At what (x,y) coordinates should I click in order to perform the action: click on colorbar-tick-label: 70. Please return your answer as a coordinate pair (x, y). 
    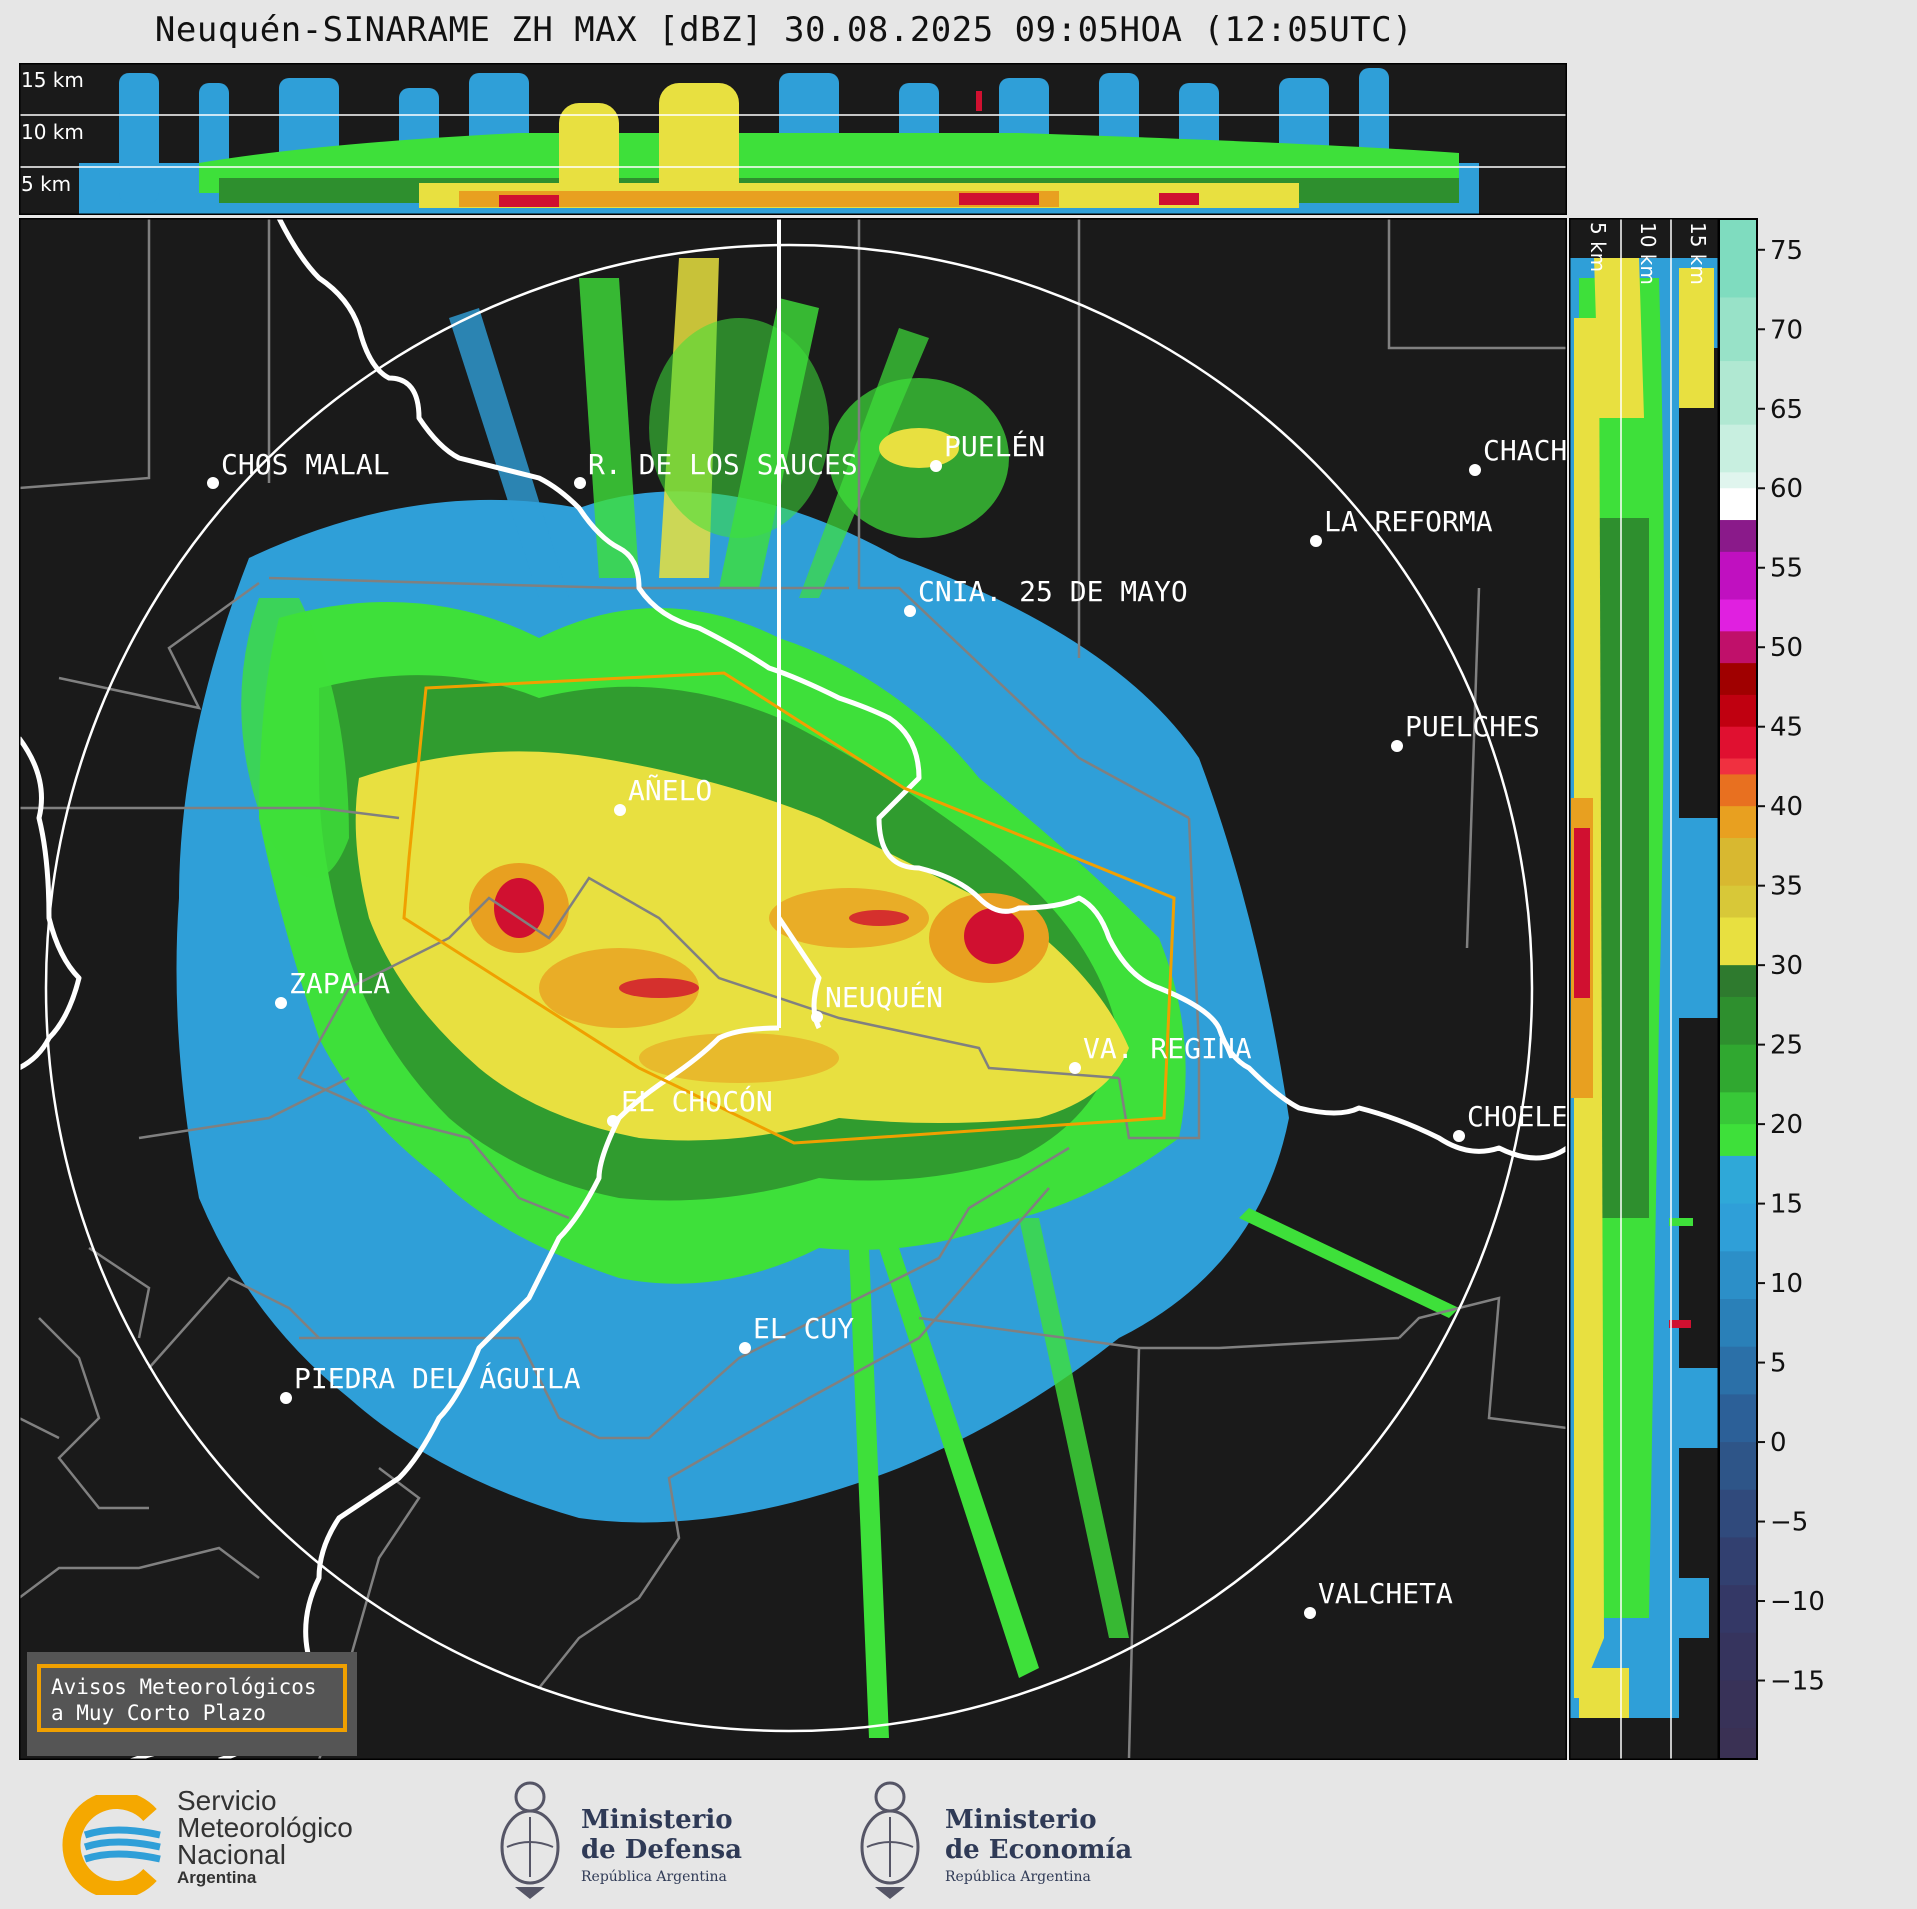
    Looking at the image, I should click on (1786, 330).